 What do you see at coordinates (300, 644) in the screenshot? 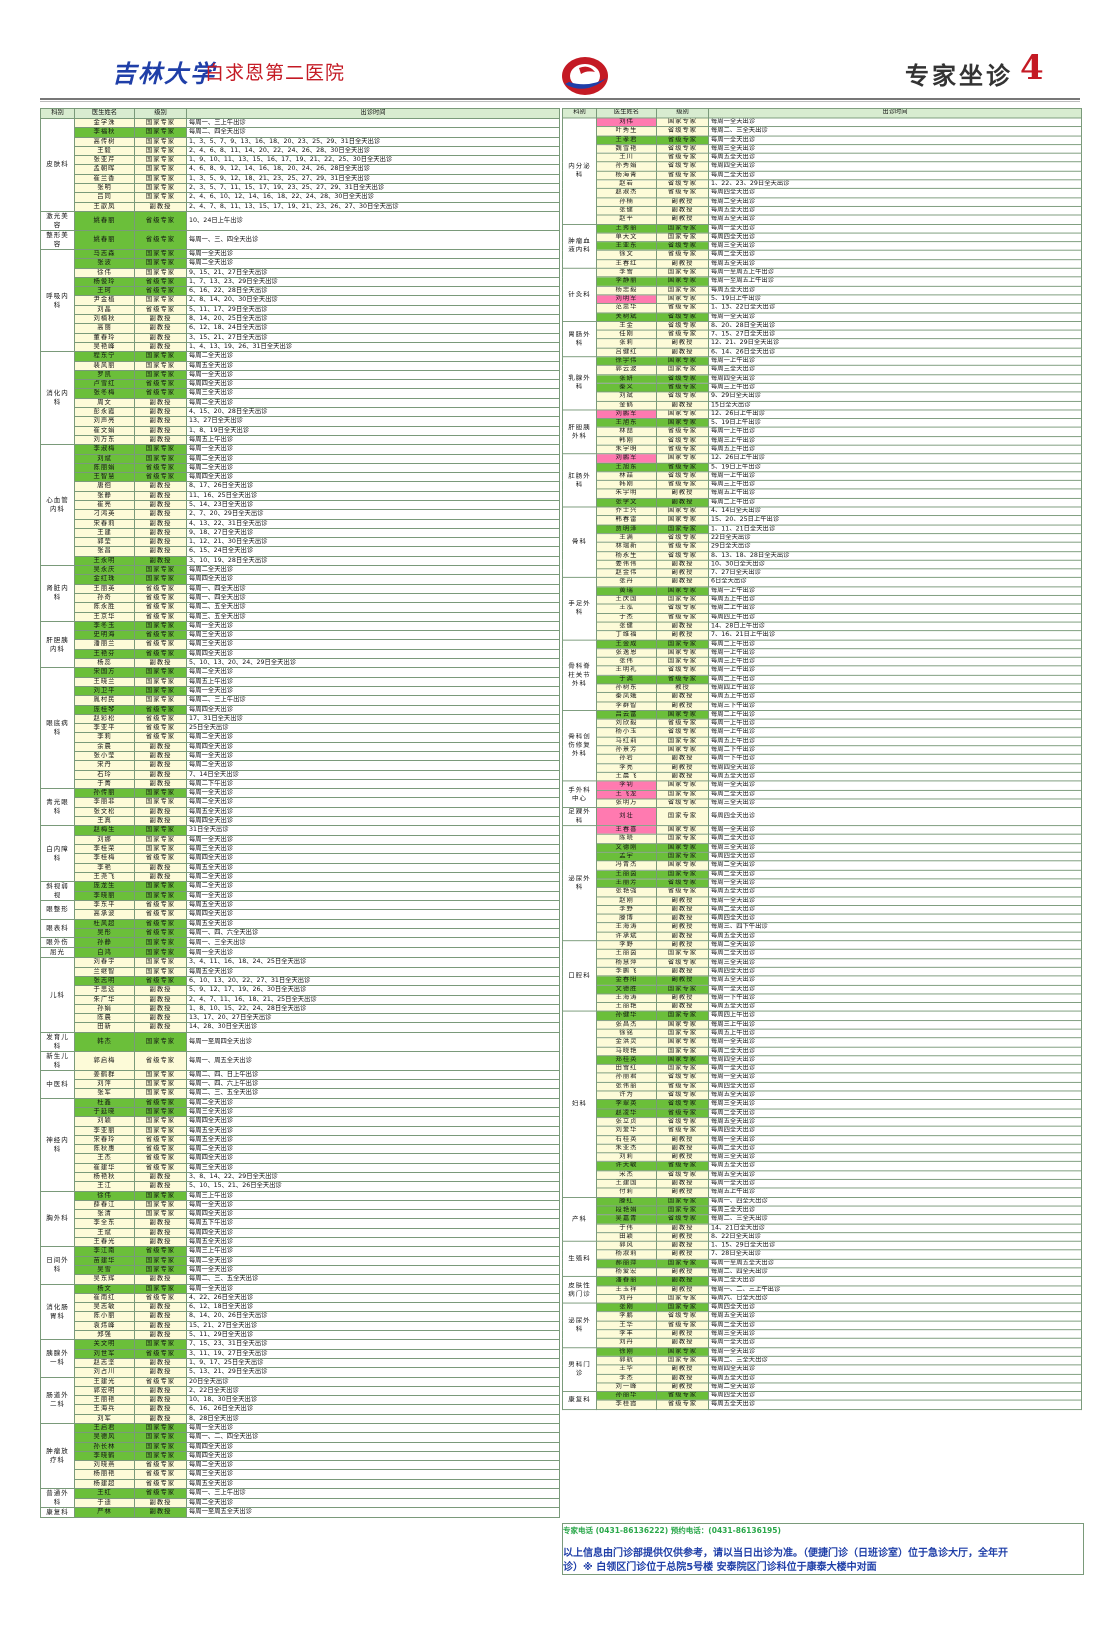
I see `table-row: 潘丽兰 省级专家 每周三全天出诊` at bounding box center [300, 644].